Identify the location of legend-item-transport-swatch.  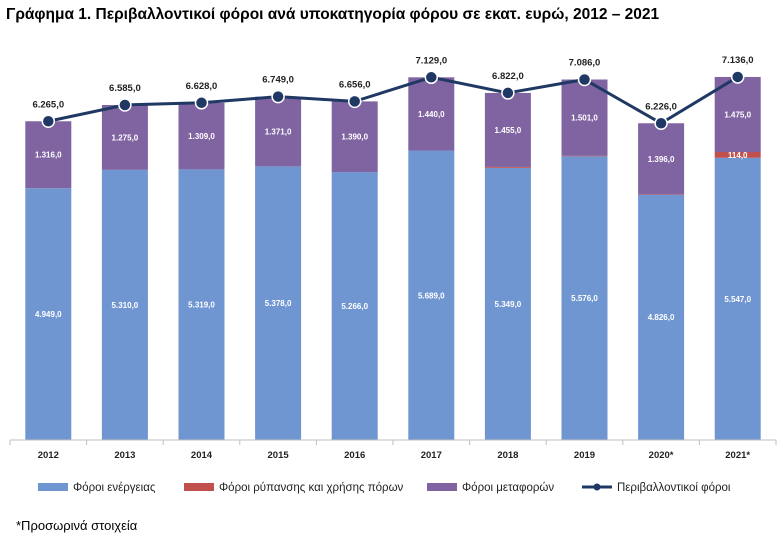
(442, 487).